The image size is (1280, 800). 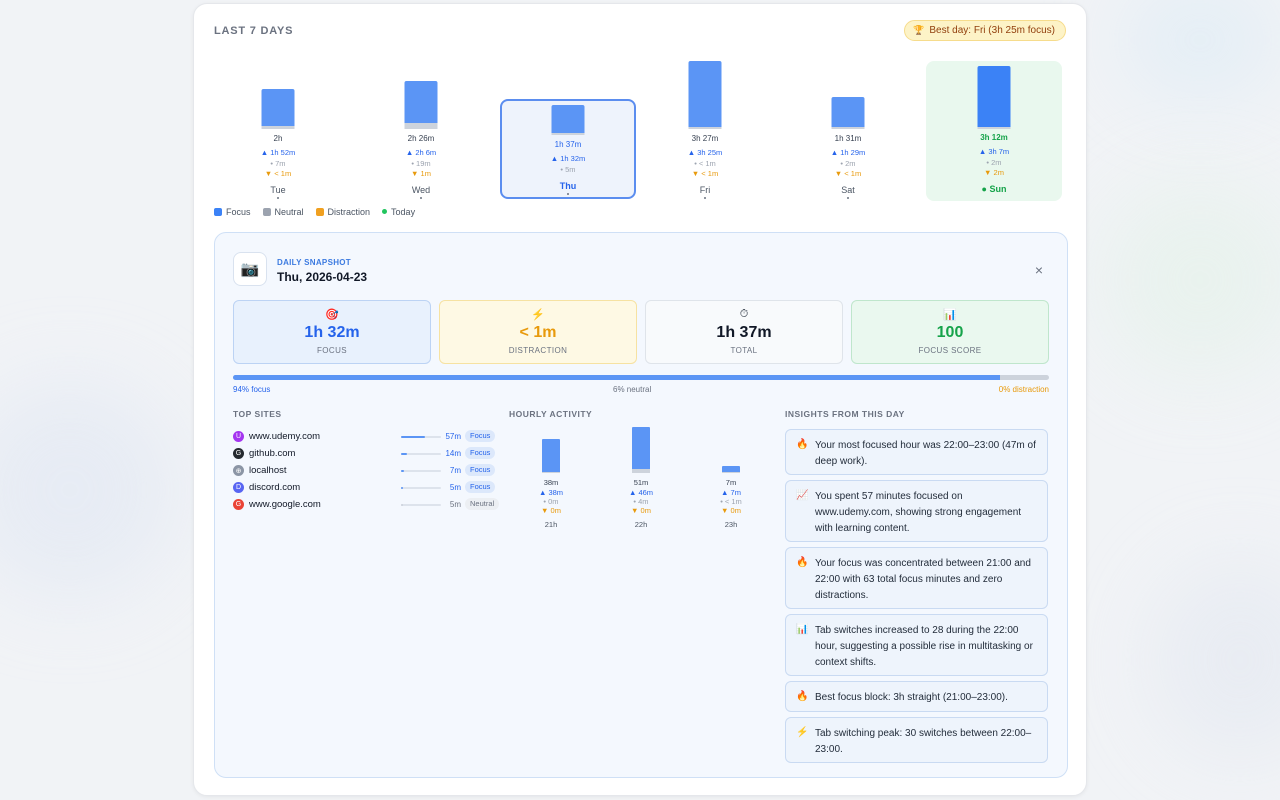 I want to click on site-time: 14m, so click(x=453, y=453).